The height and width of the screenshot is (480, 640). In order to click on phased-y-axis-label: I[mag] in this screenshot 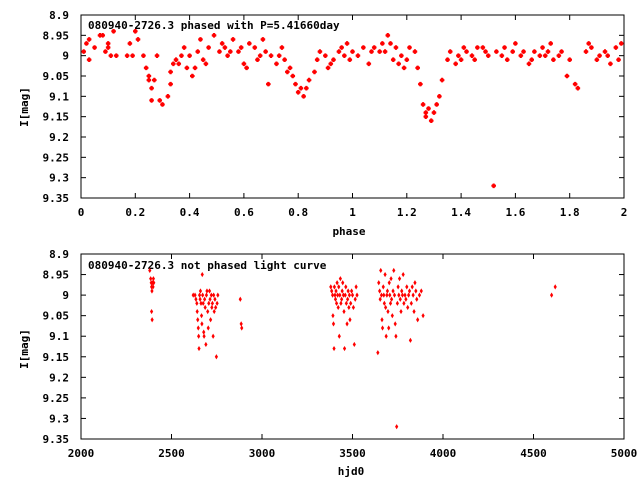, I will do `click(24, 107)`.